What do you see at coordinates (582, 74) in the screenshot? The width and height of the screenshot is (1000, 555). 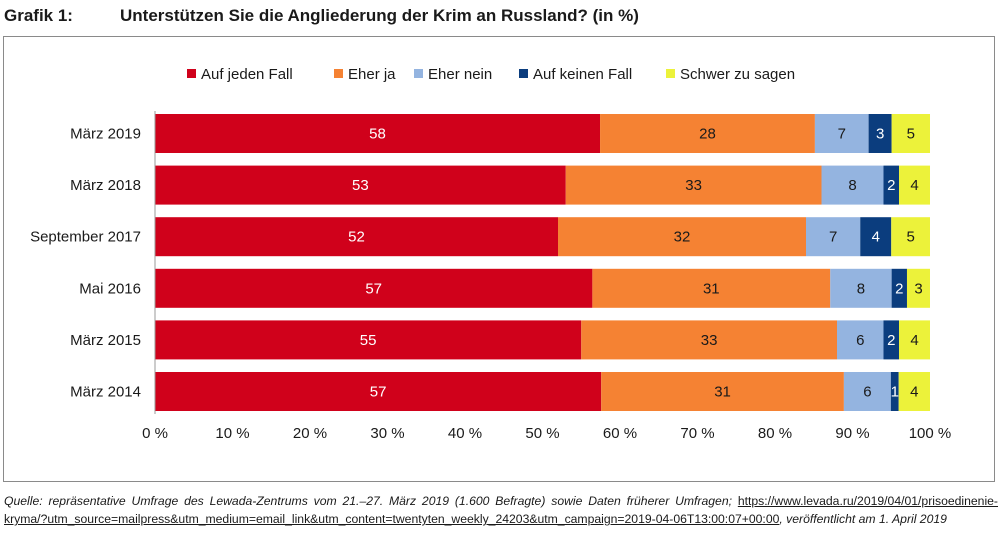 I see `legend-label: Auf keinen Fall` at bounding box center [582, 74].